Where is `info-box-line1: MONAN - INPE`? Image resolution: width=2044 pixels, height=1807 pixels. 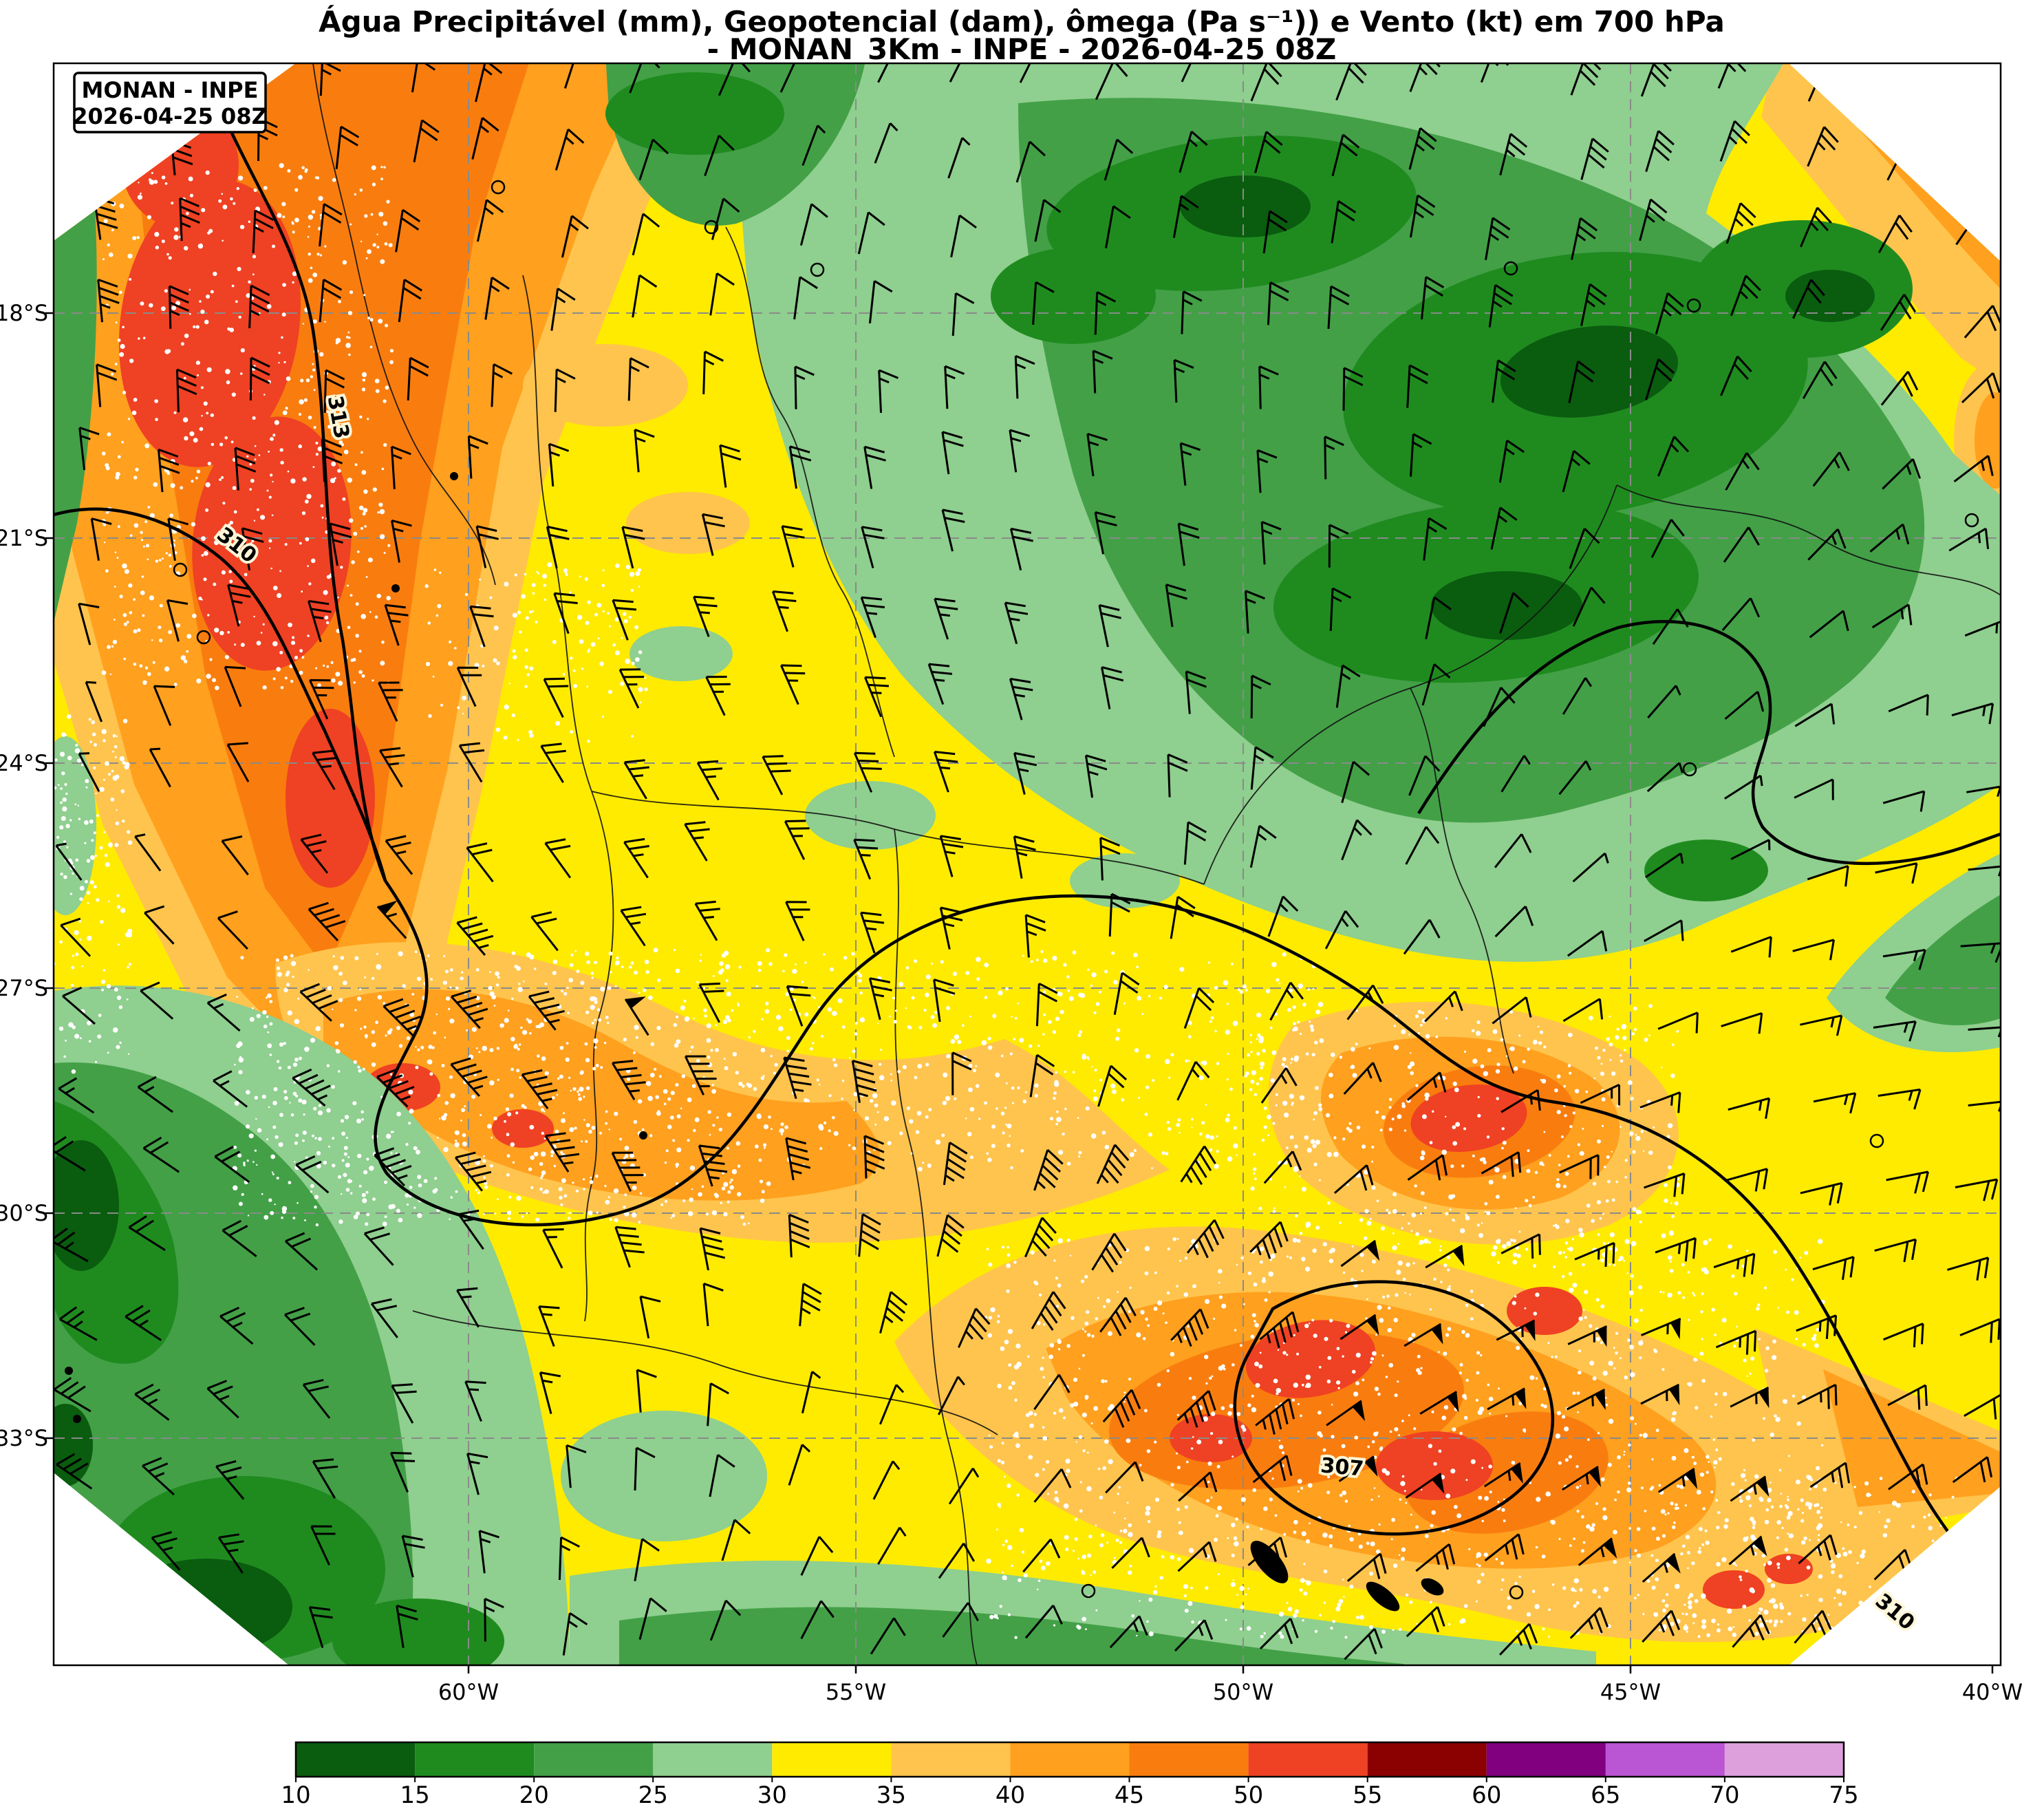 info-box-line1: MONAN - INPE is located at coordinates (170, 90).